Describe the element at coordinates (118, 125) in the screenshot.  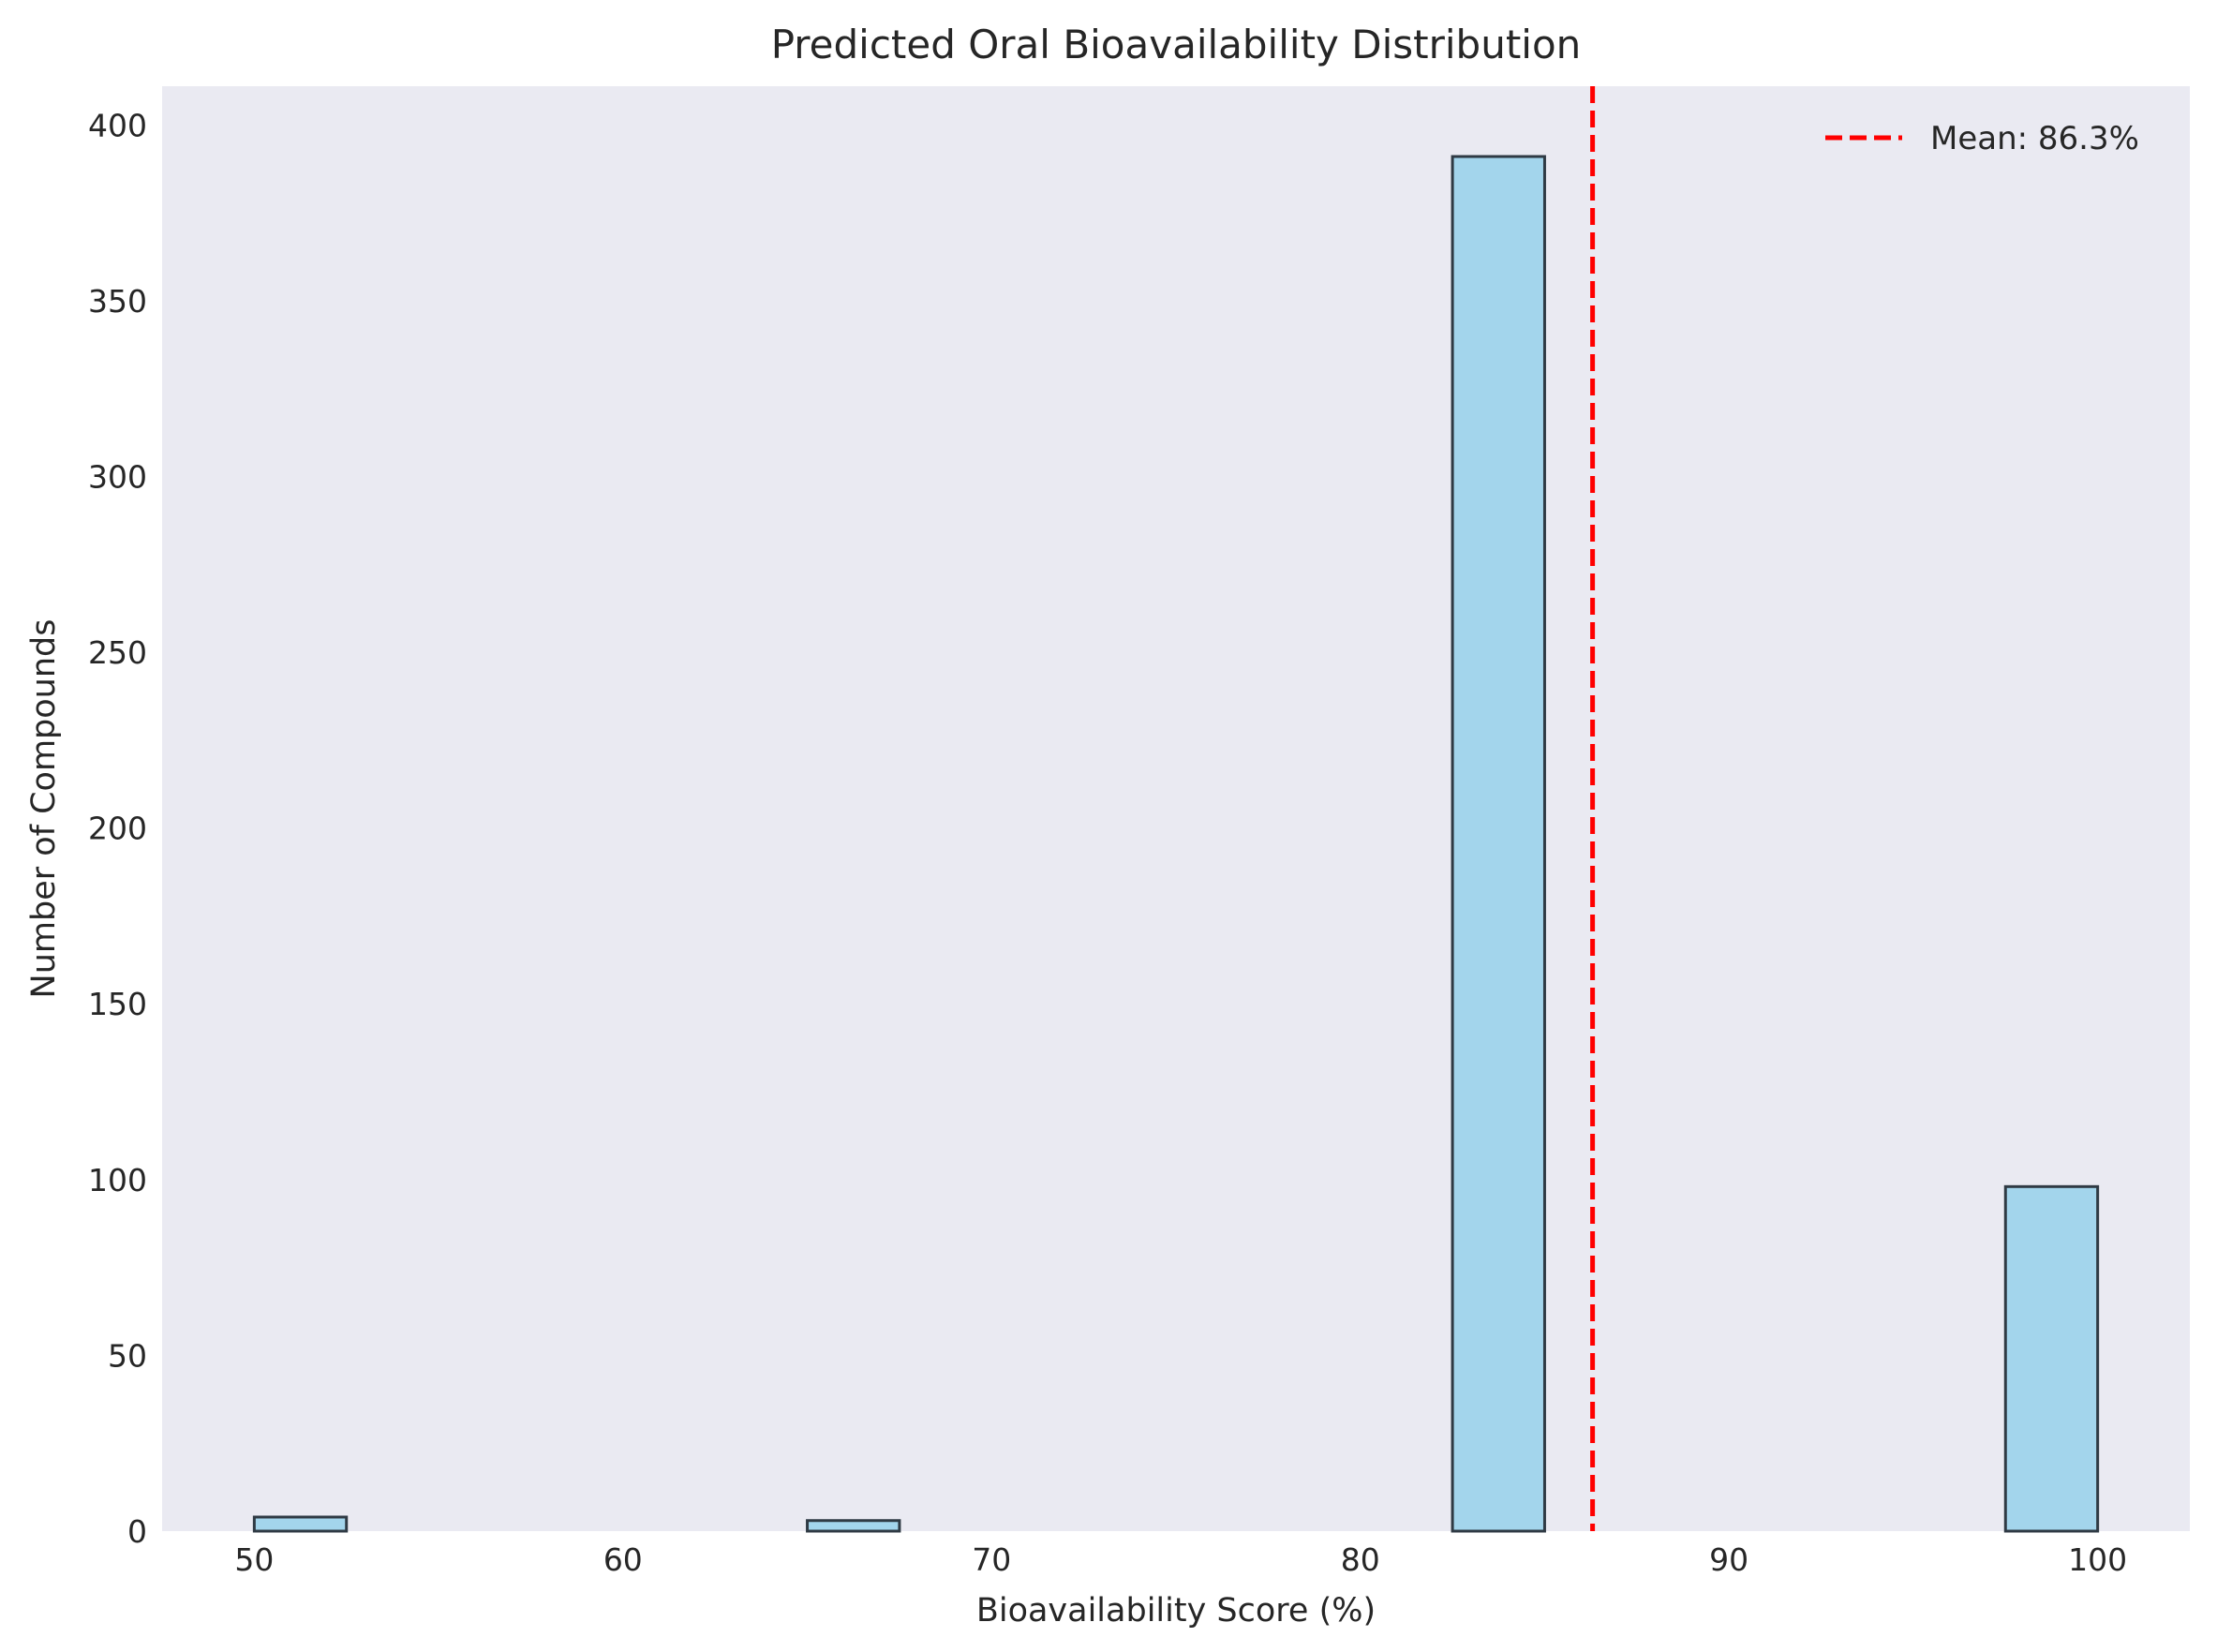
I see `y-tick-label: 400` at that location.